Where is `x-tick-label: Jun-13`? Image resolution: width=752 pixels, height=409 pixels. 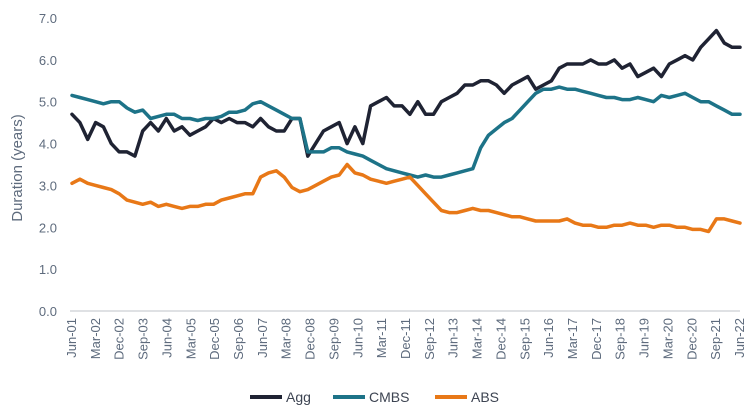 x-tick-label: Jun-13 is located at coordinates (453, 338).